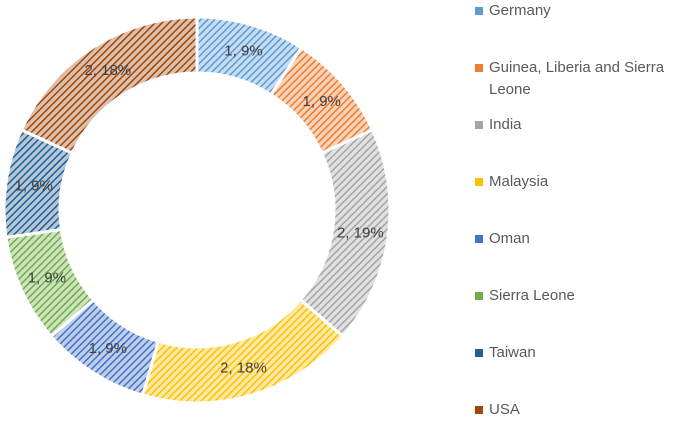 This screenshot has width=685, height=423. I want to click on legend-item: Malaysia, so click(580, 182).